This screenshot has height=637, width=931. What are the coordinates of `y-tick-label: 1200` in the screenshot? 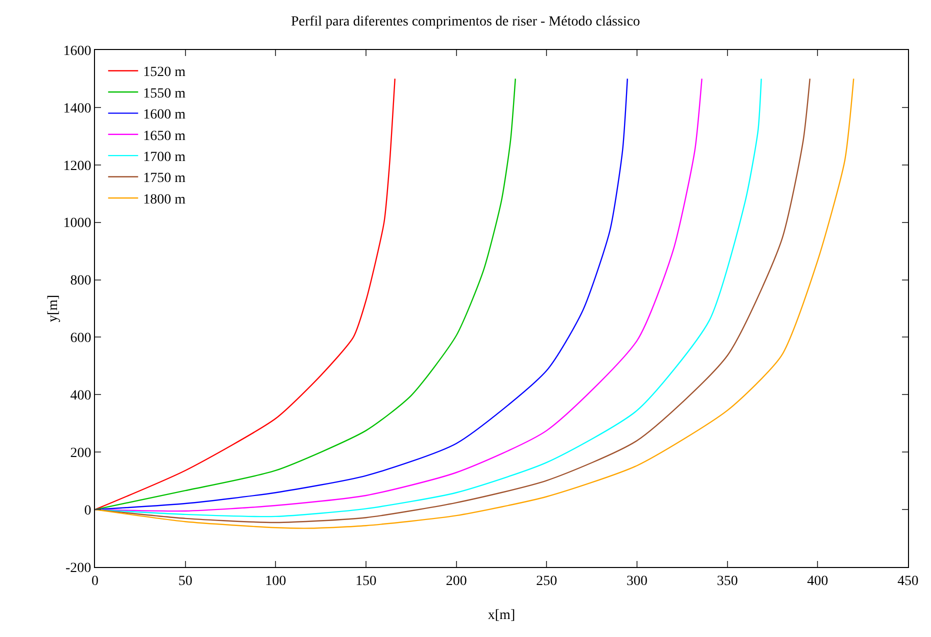 It's located at (77, 166).